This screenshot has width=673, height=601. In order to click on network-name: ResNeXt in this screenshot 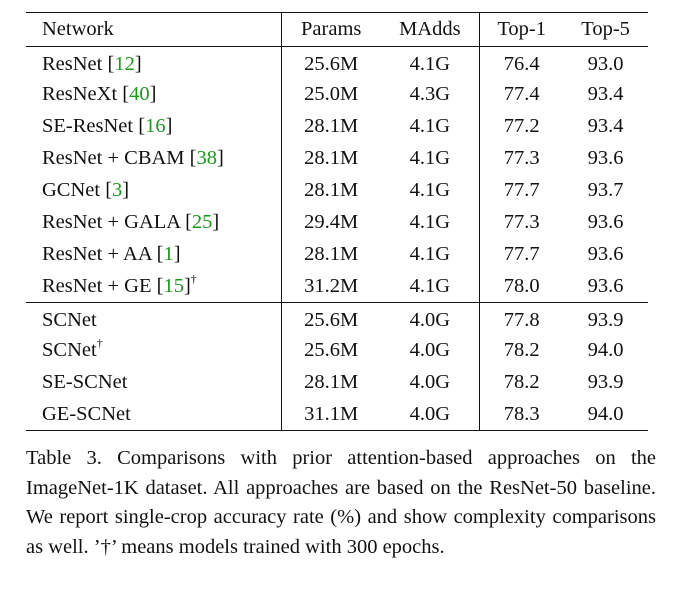, I will do `click(80, 94)`.